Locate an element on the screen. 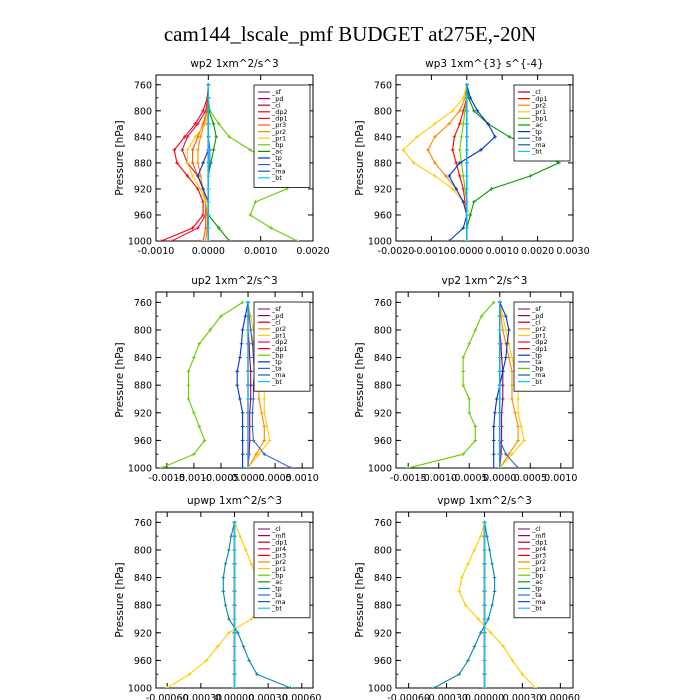  x-tick-label: 0.0030 is located at coordinates (572, 251).